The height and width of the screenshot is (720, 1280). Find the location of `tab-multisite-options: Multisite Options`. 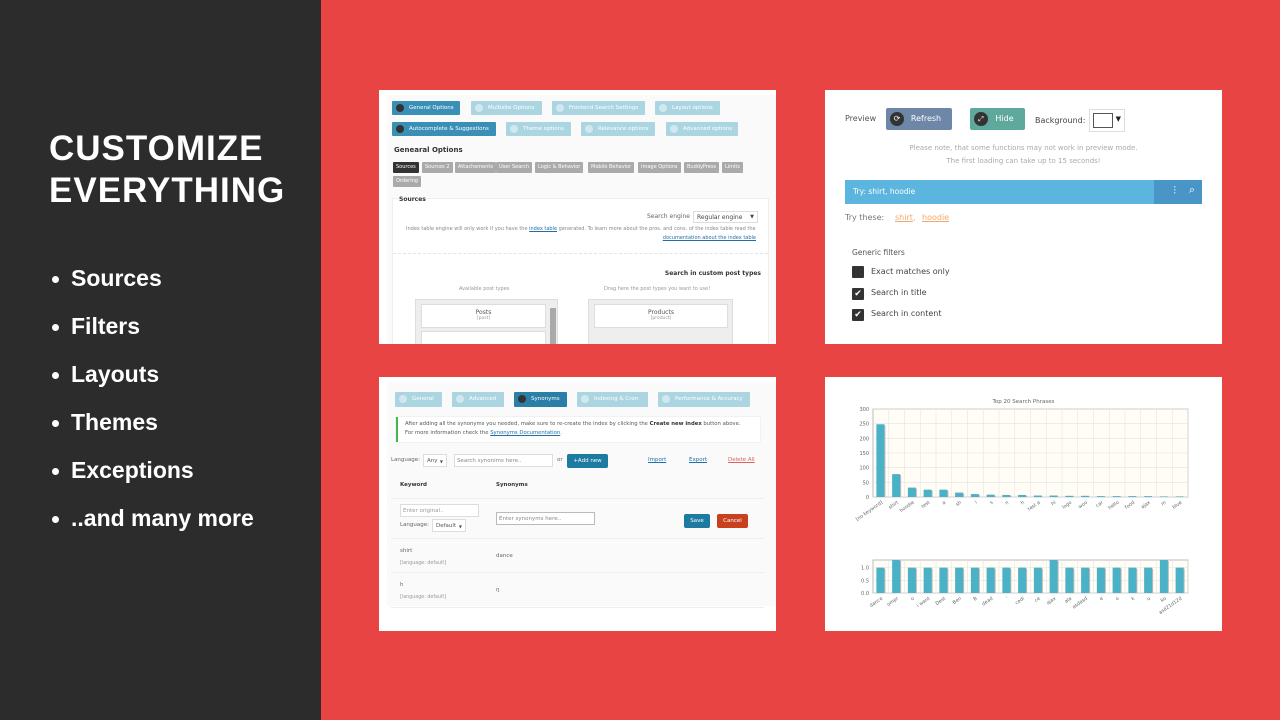

tab-multisite-options: Multisite Options is located at coordinates (506, 108).